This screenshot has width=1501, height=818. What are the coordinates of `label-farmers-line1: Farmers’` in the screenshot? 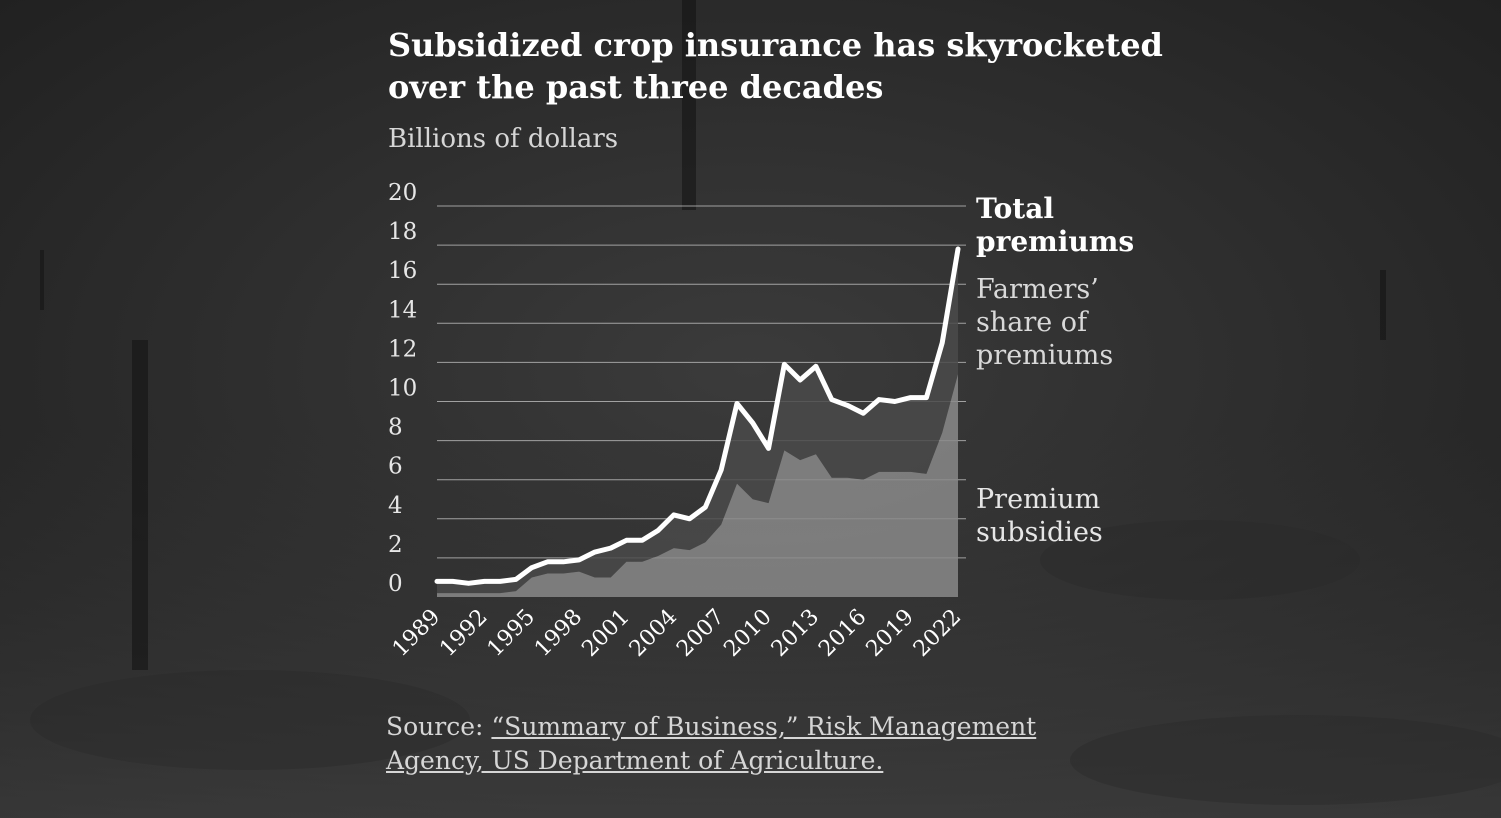 It's located at (1037, 289).